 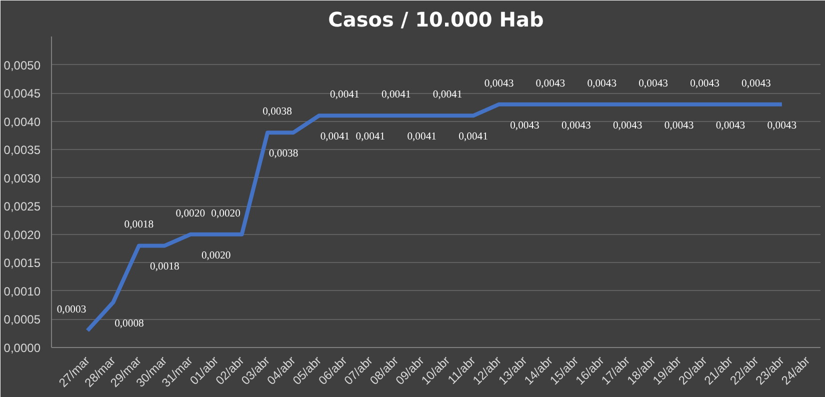 I want to click on y-tick-label: 0,0035, so click(x=22, y=150).